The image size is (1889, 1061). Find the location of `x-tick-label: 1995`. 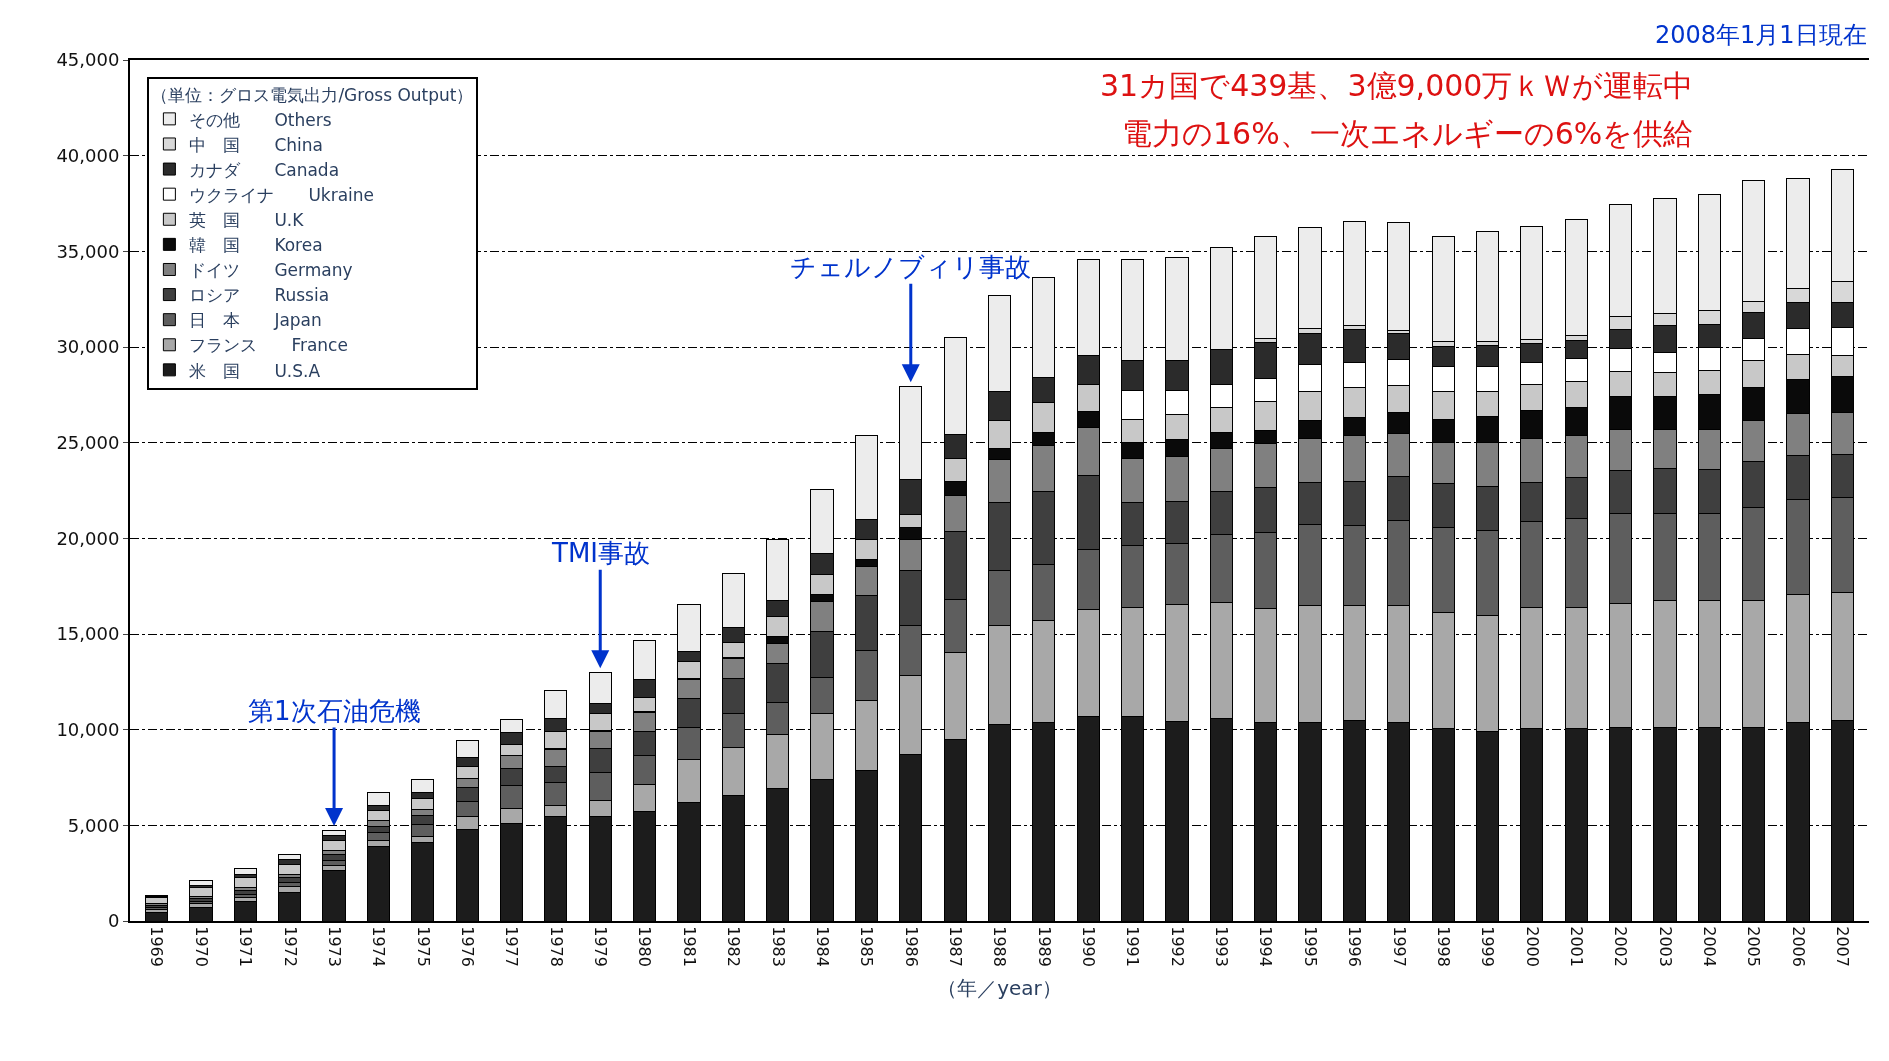

x-tick-label: 1995 is located at coordinates (1310, 946).